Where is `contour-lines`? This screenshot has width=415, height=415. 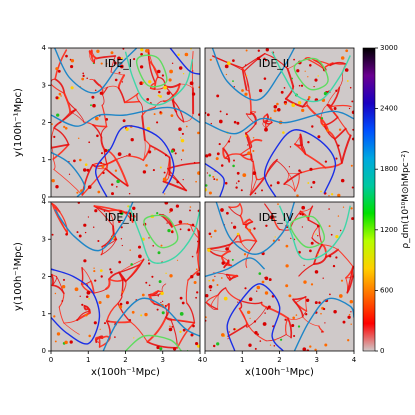
contour-lines is located at coordinates (125, 122).